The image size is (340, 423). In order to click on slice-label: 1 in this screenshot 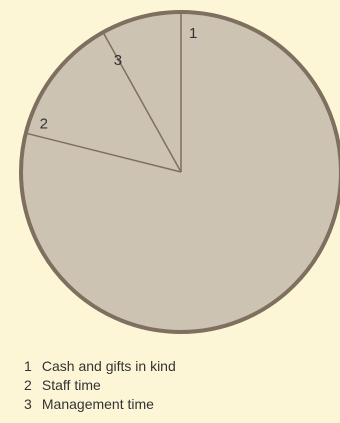, I will do `click(193, 33)`.